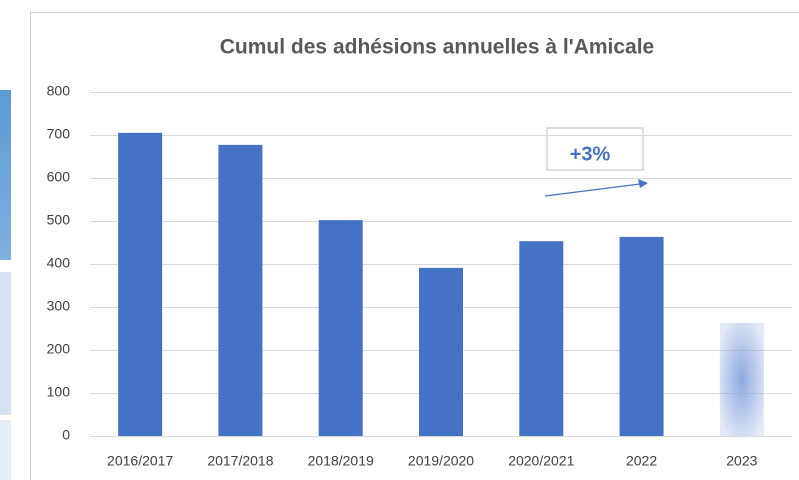  Describe the element at coordinates (590, 154) in the screenshot. I see `annotation: +3%` at that location.